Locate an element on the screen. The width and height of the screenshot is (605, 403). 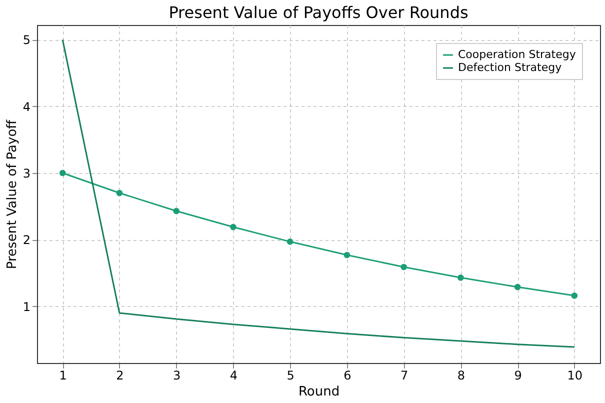
legend-label: Defection Strategy is located at coordinates (510, 67).